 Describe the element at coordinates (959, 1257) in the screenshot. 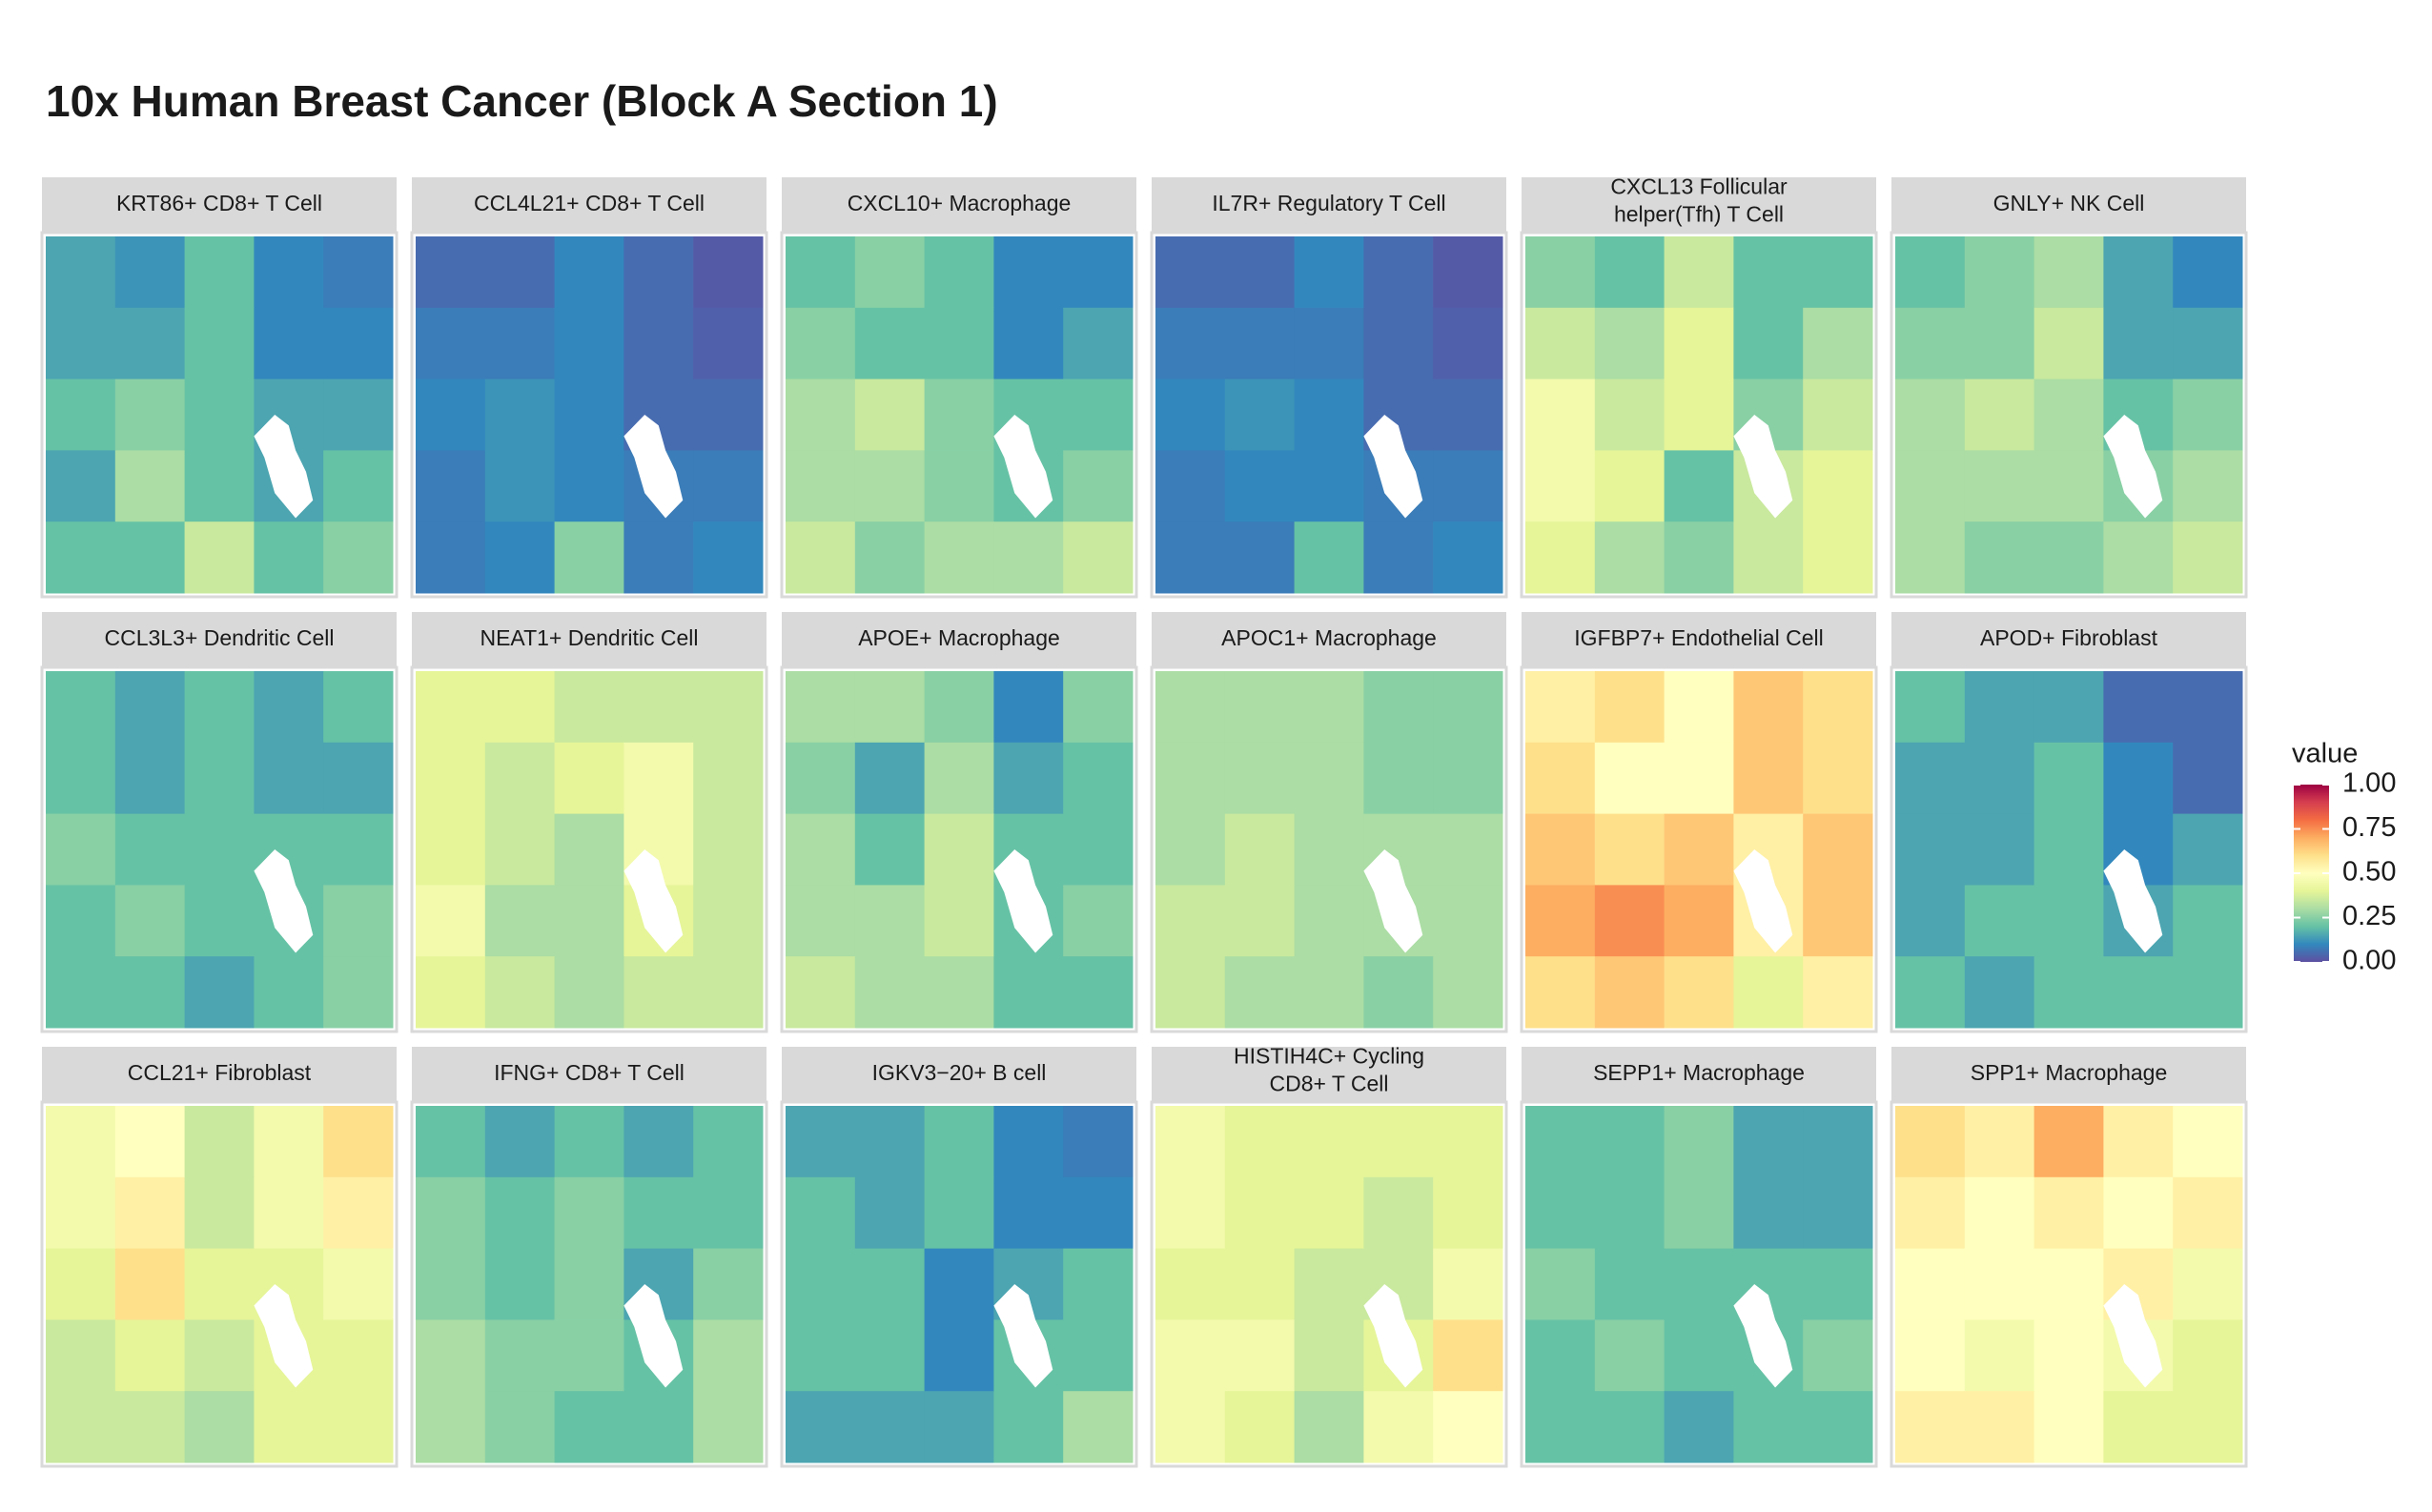

I see `panel: IGKV3−20+ B cell` at that location.